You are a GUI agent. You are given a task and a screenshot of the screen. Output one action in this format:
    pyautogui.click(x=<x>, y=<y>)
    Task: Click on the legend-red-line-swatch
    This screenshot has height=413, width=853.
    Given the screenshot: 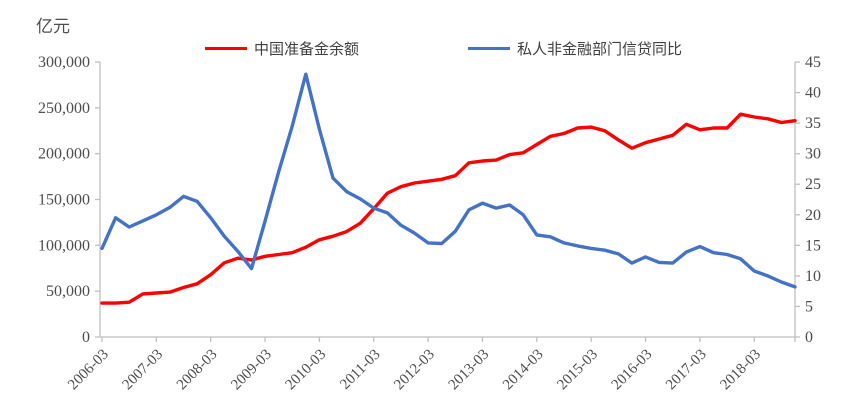 What is the action you would take?
    pyautogui.click(x=226, y=48)
    